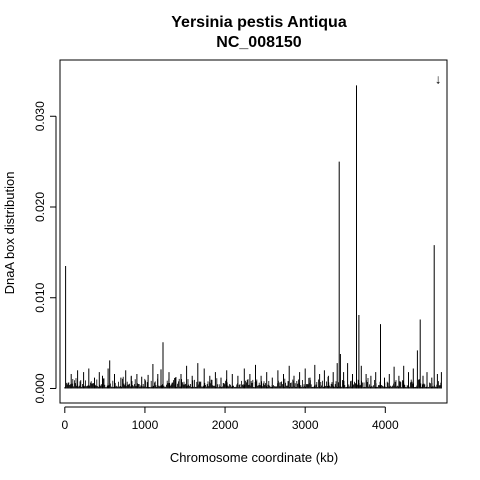 The width and height of the screenshot is (480, 480). What do you see at coordinates (259, 42) in the screenshot?
I see `chart-subtitle: NC_008150` at bounding box center [259, 42].